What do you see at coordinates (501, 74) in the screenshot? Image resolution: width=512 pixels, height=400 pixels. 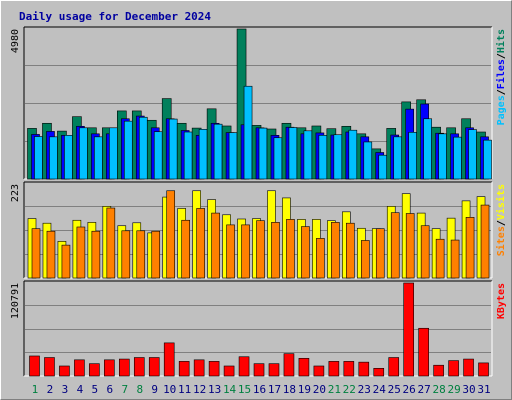 I see `legend-files: Files` at bounding box center [501, 74].